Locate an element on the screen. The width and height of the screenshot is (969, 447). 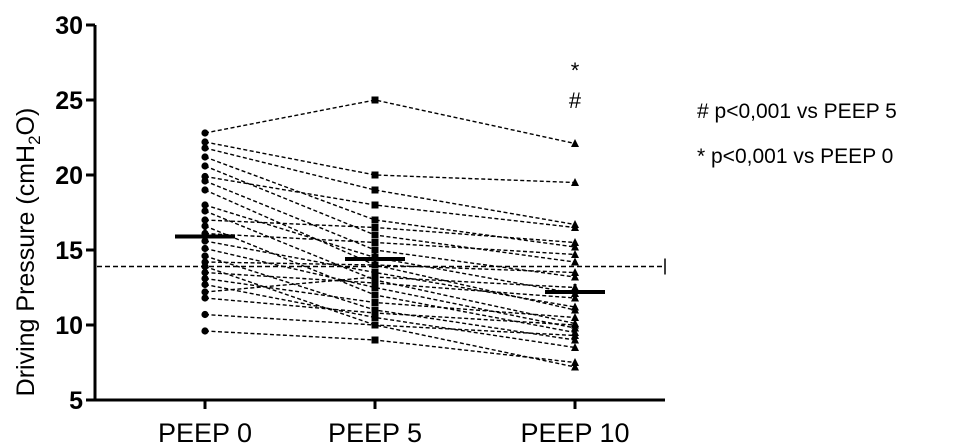
y-tick-label: 20 is located at coordinates (69, 176).